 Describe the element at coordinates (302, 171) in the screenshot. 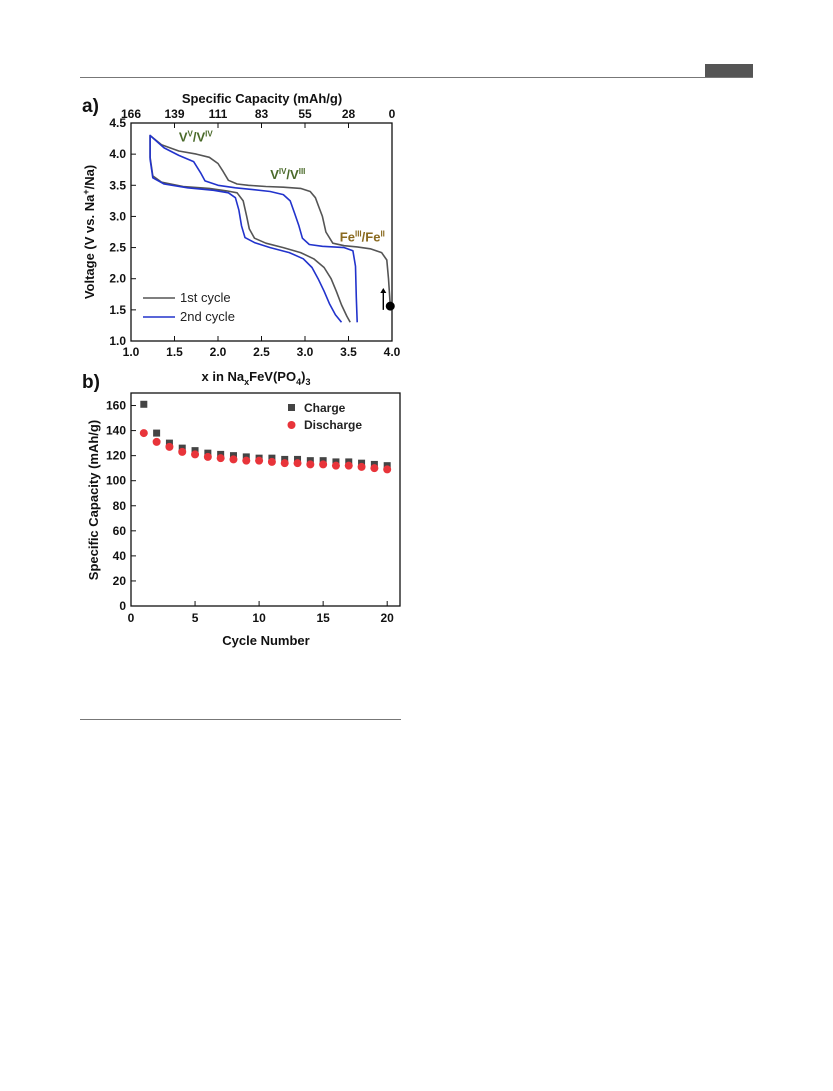

I see `redox-sup2: III` at that location.